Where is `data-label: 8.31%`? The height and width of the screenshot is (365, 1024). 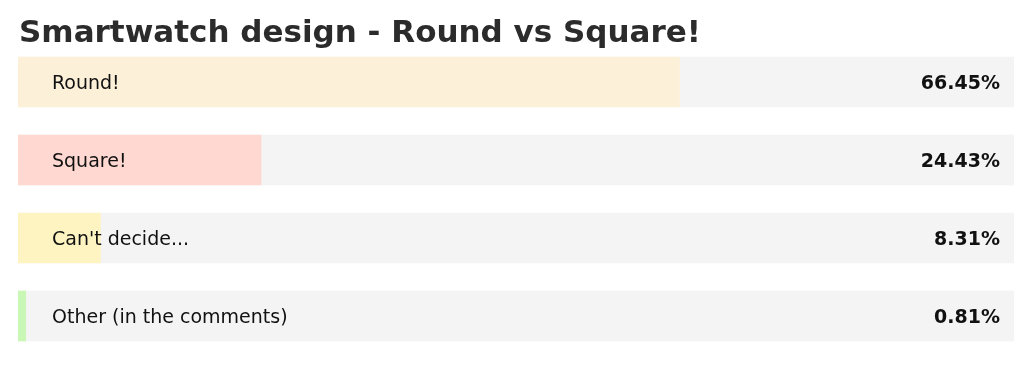 data-label: 8.31% is located at coordinates (967, 238).